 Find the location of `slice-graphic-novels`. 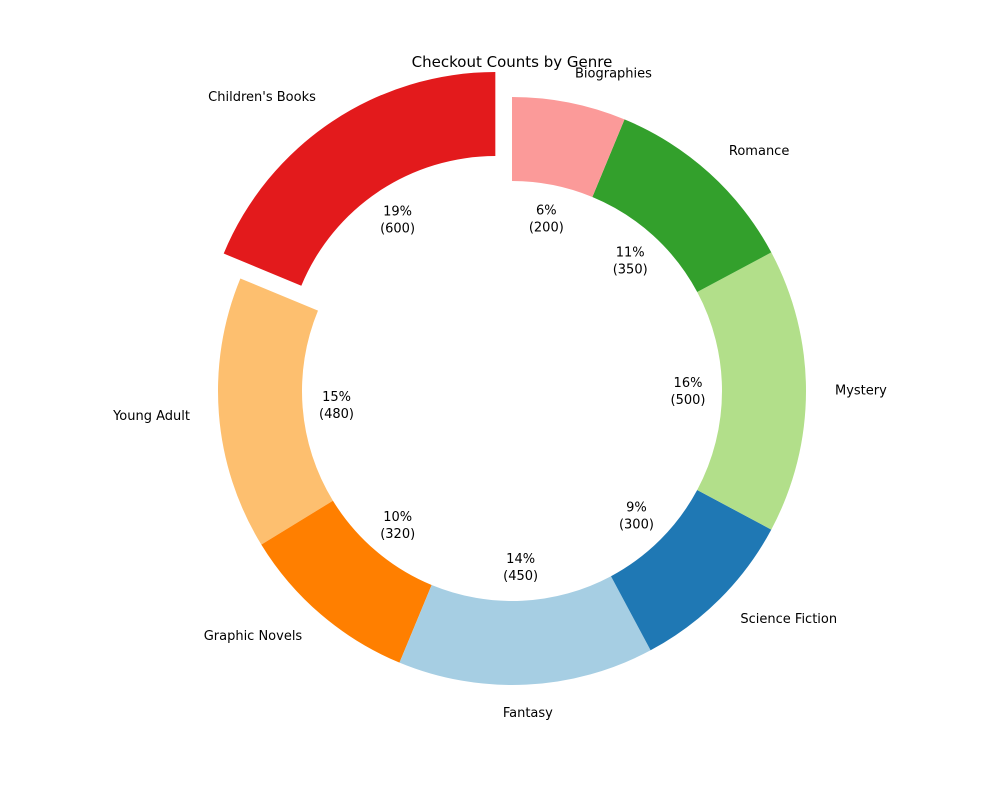

slice-graphic-novels is located at coordinates (346, 581).